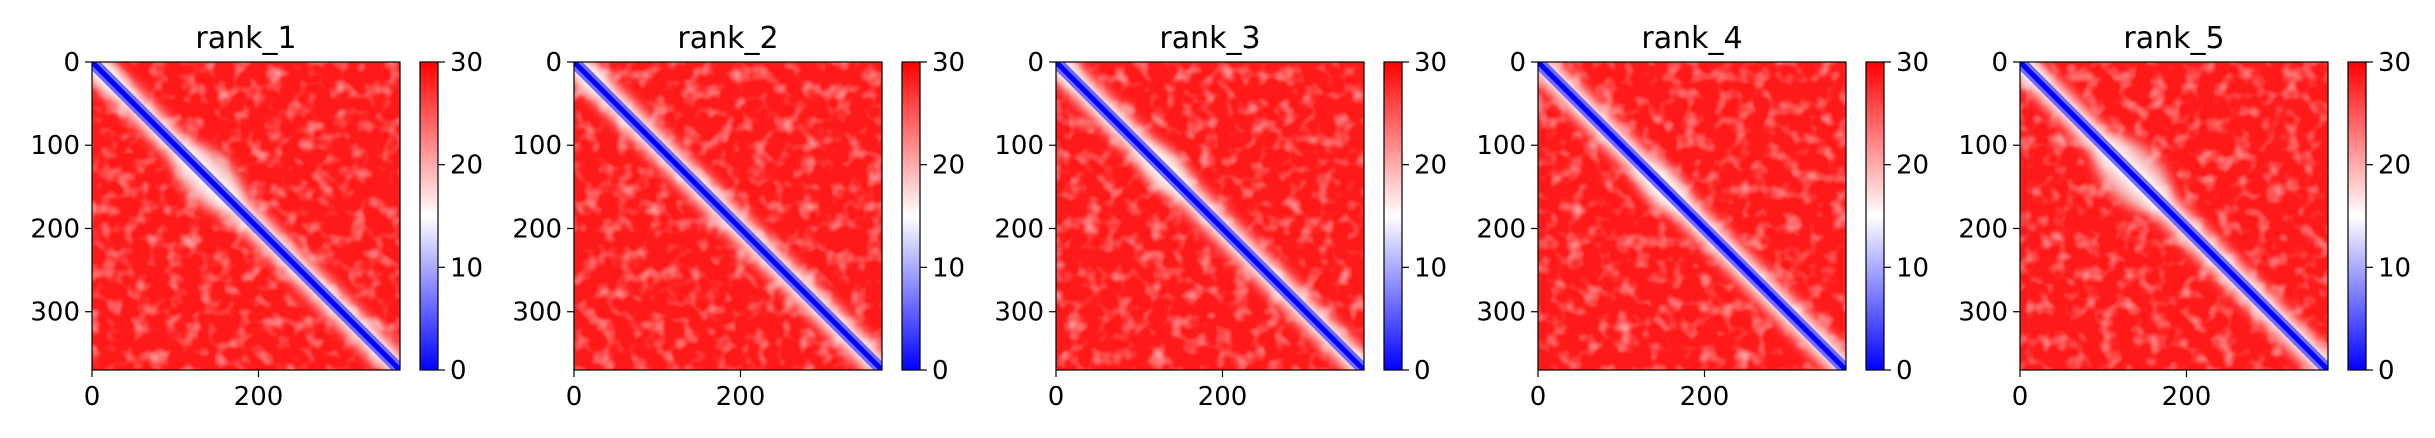 The image size is (2435, 438). What do you see at coordinates (245, 38) in the screenshot?
I see `panel-title: rank_1` at bounding box center [245, 38].